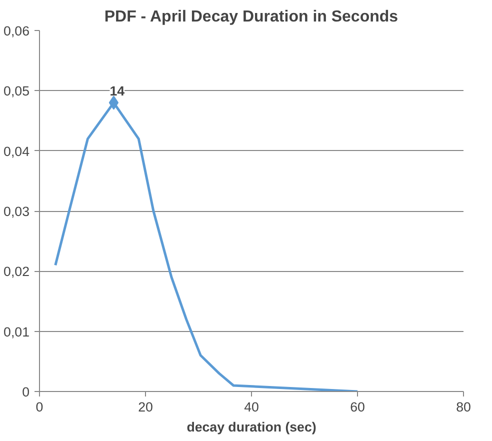 This screenshot has width=492, height=441. What do you see at coordinates (17, 91) in the screenshot?
I see `y-tick-label: 0,05` at bounding box center [17, 91].